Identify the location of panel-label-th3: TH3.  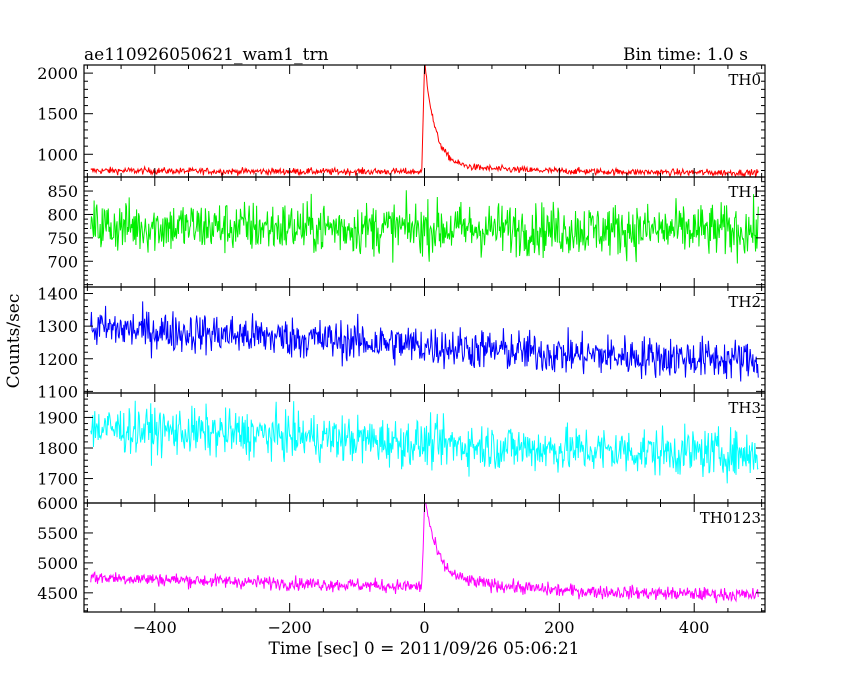
(744, 408).